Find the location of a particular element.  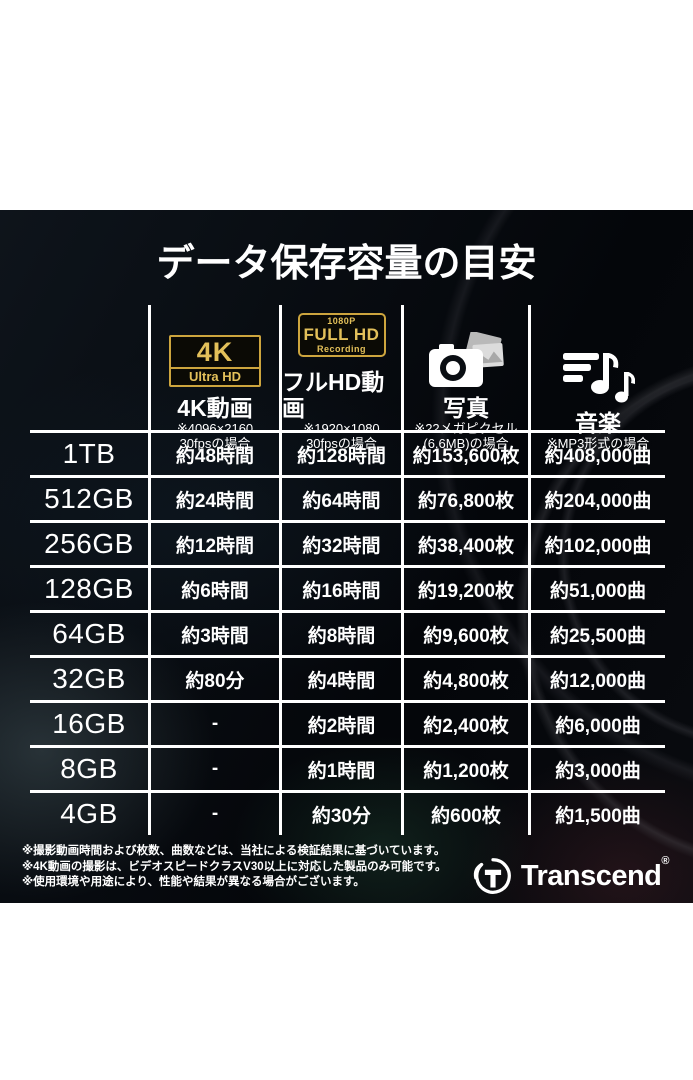

value-cell: 約30分 is located at coordinates (340, 812).